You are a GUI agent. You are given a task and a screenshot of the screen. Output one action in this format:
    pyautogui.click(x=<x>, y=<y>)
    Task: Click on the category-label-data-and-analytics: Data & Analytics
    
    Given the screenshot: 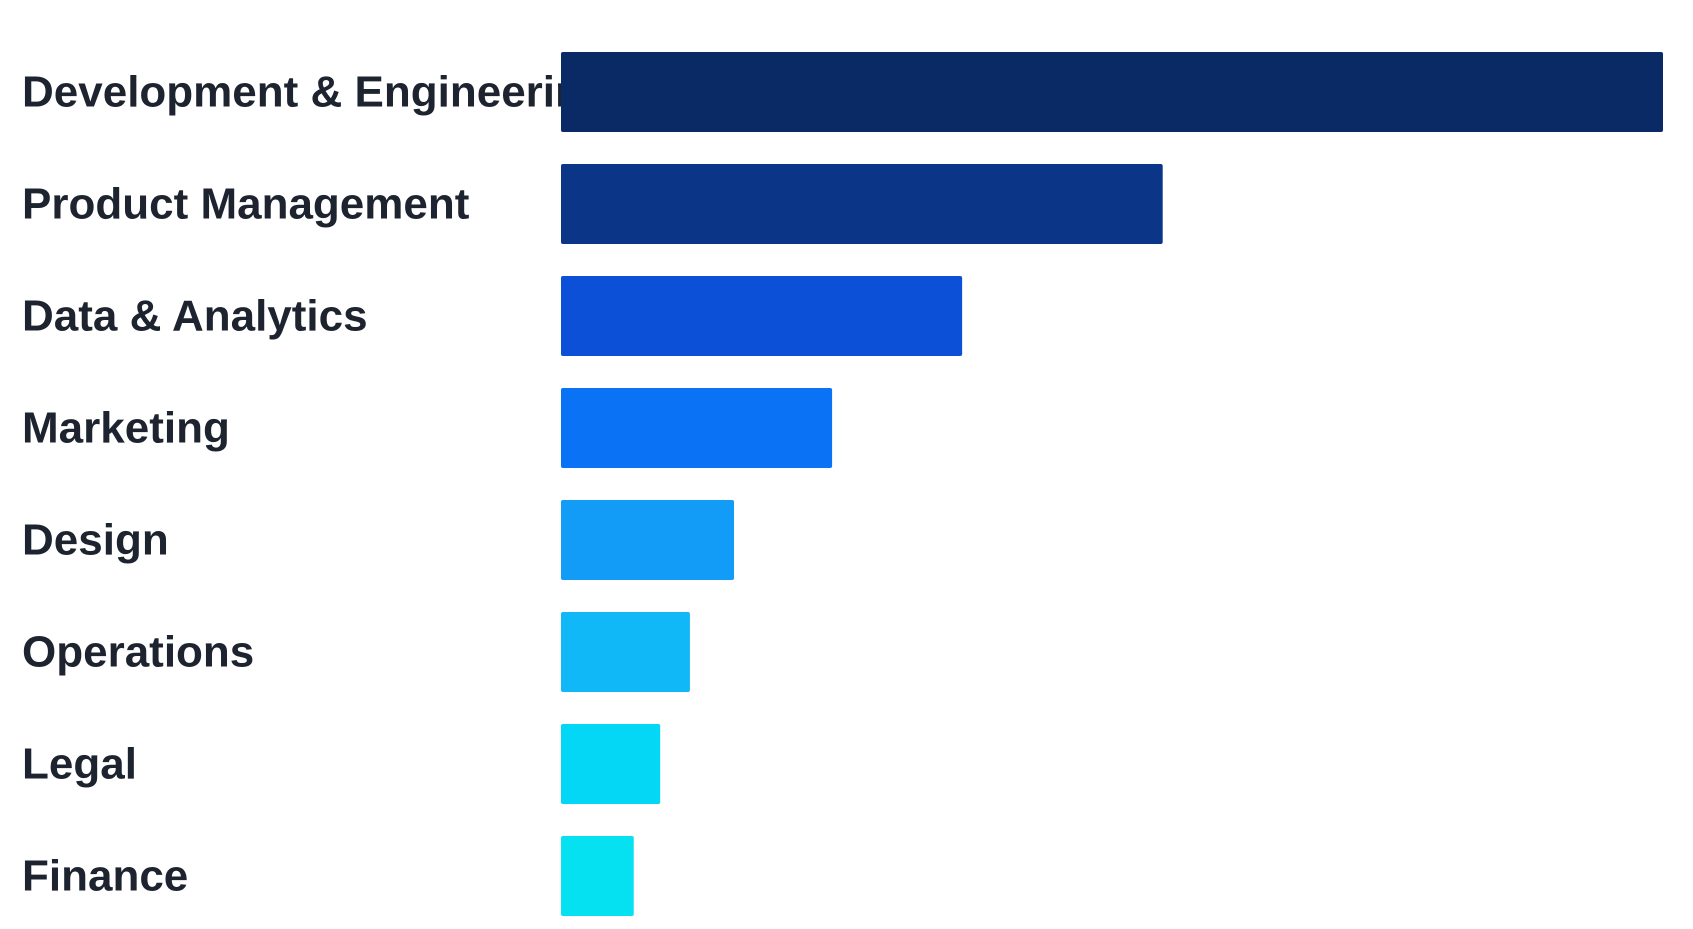 What is the action you would take?
    pyautogui.click(x=195, y=316)
    